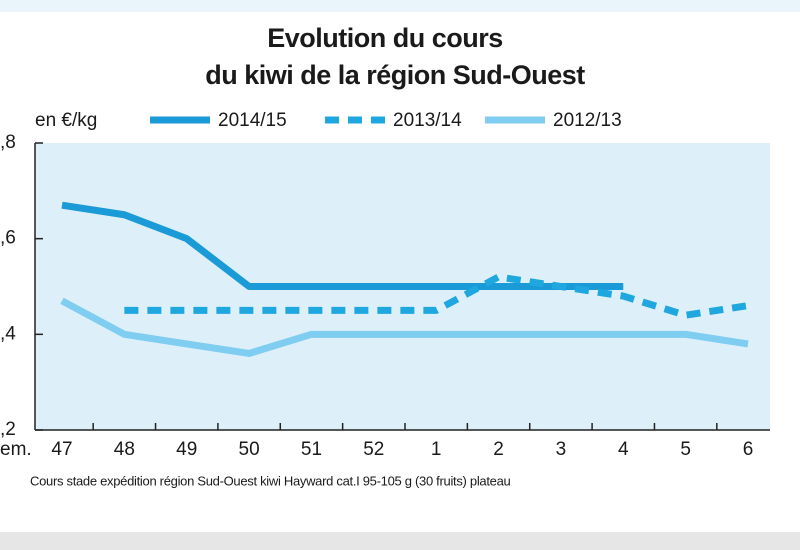  What do you see at coordinates (186, 449) in the screenshot?
I see `x-tick-label: 49` at bounding box center [186, 449].